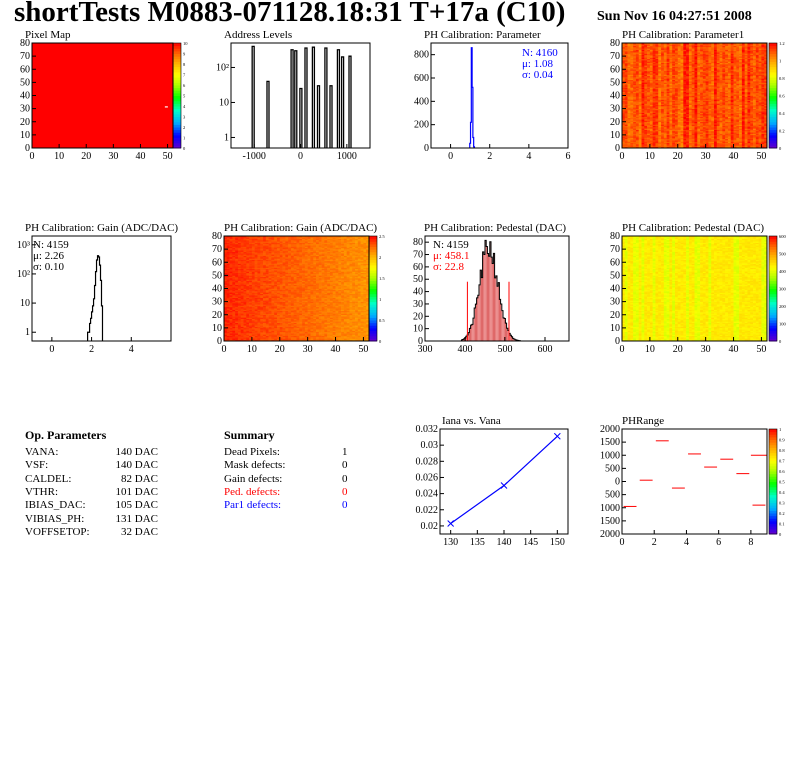 This screenshot has width=796, height=772. Describe the element at coordinates (450, 156) in the screenshot. I see `x-tick-label: 0` at that location.